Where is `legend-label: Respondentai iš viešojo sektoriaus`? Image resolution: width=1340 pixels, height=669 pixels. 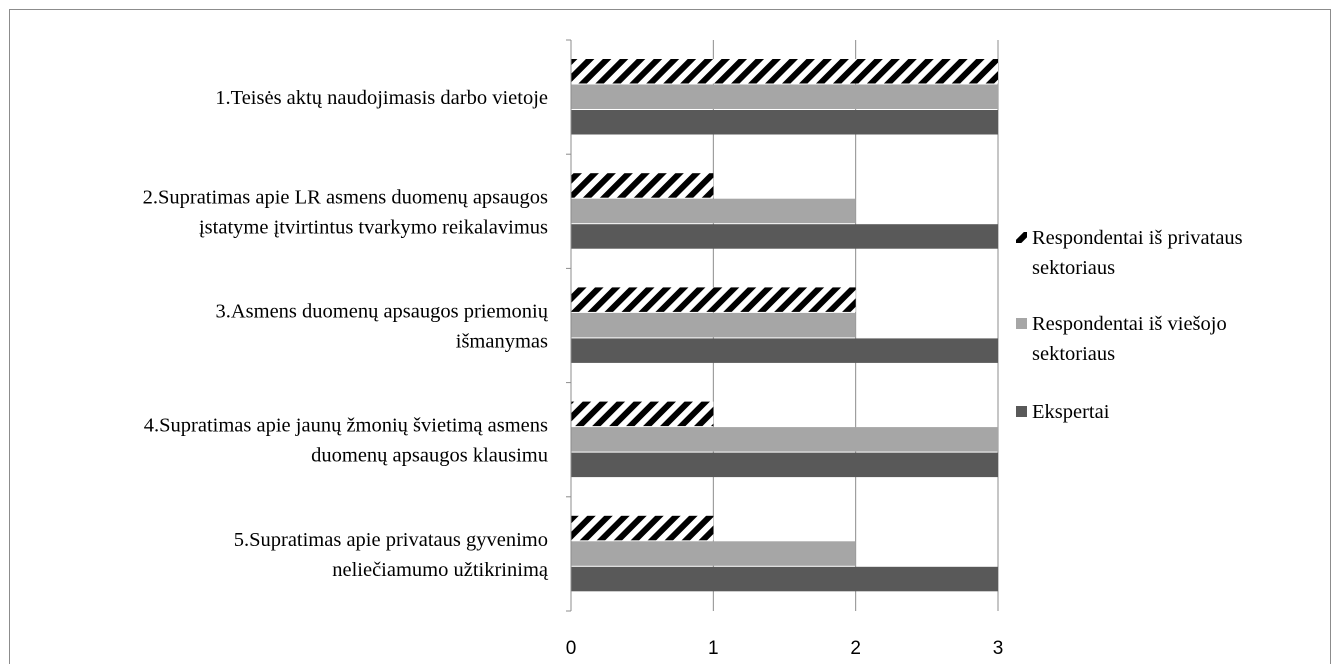 legend-label: Respondentai iš viešojo sektoriaus is located at coordinates (1129, 339).